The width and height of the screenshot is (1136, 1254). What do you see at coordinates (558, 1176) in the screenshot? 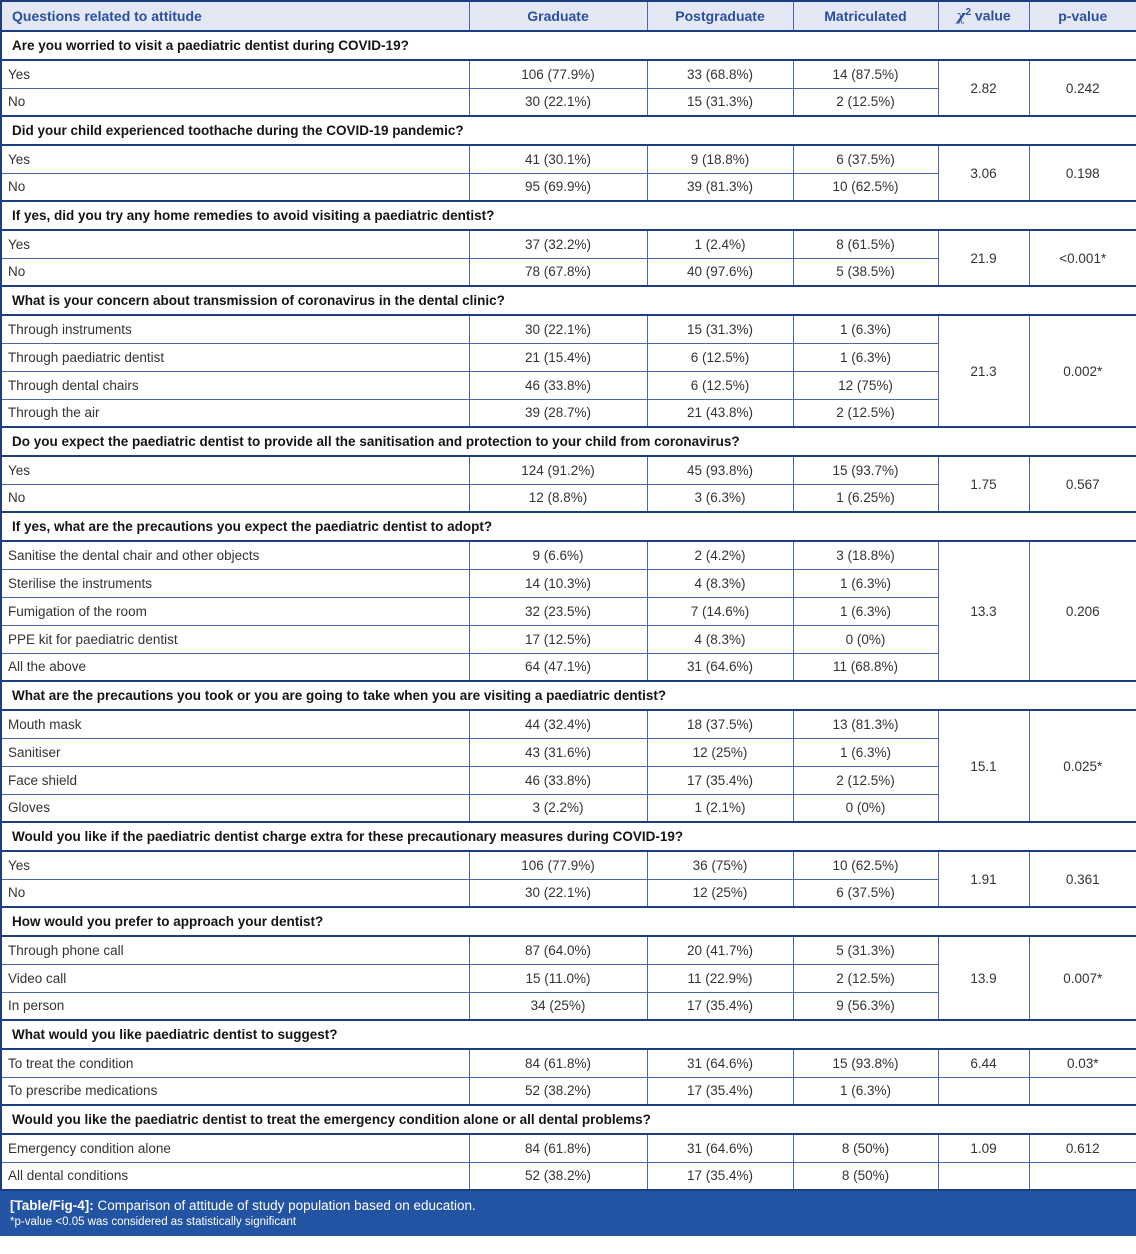
I see `graduate-value-cell: 52 (38.2%)` at bounding box center [558, 1176].